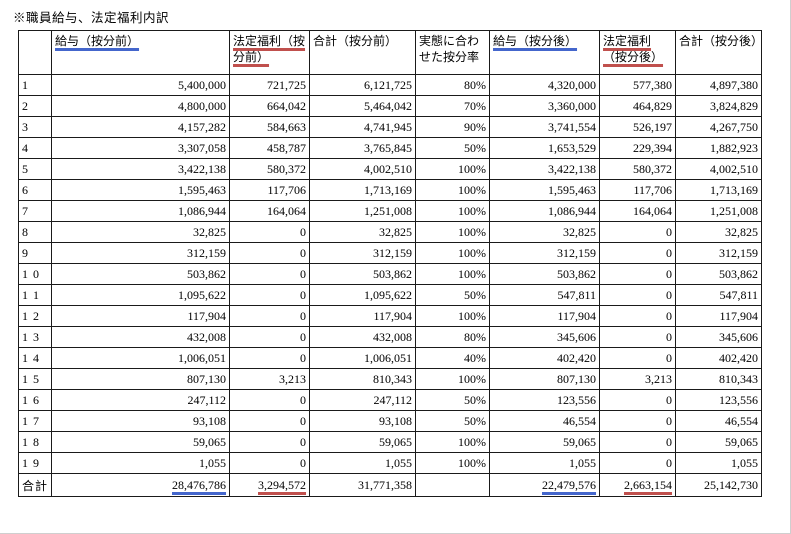 The width and height of the screenshot is (791, 534). What do you see at coordinates (270, 485) in the screenshot?
I see `total-value-cell: 3,294,572` at bounding box center [270, 485].